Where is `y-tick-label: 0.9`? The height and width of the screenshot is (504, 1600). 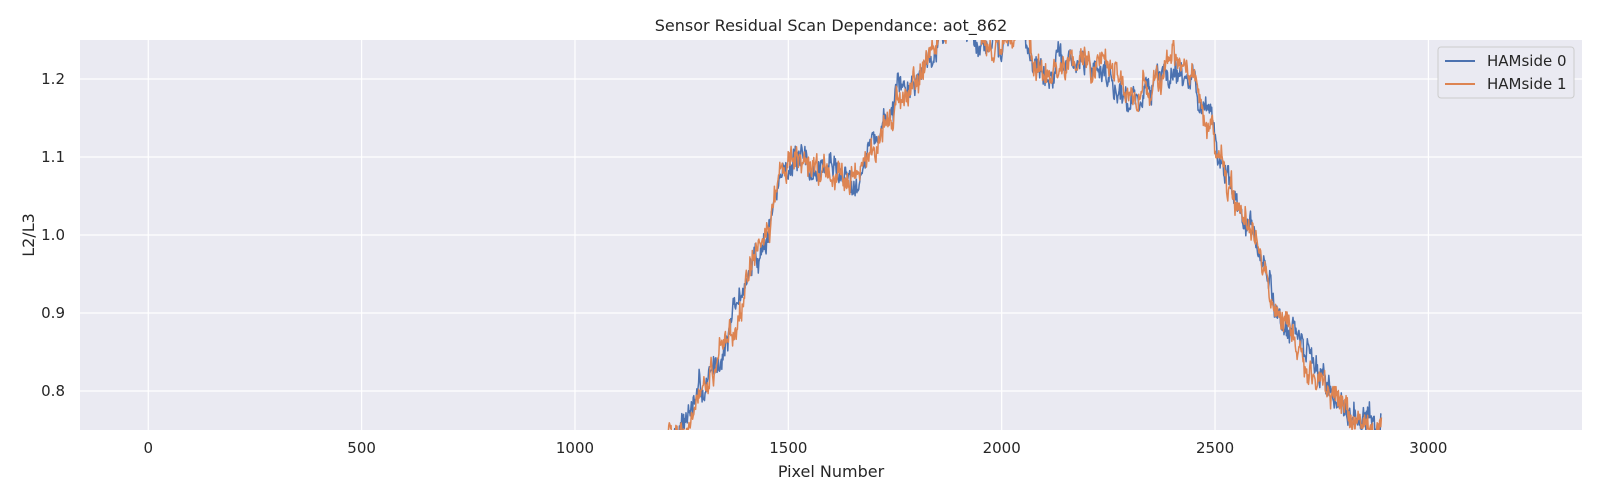 y-tick-label: 0.9 is located at coordinates (53, 313).